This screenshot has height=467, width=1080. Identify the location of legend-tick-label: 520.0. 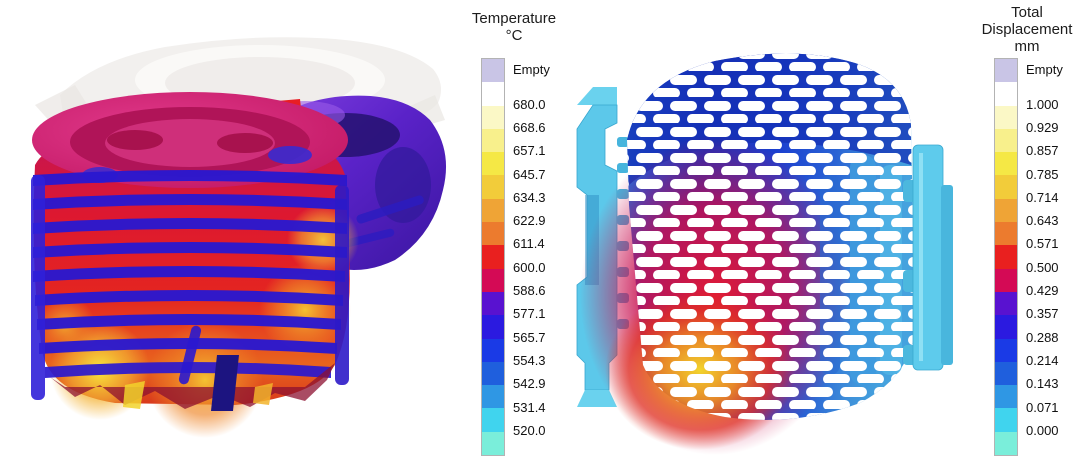
(529, 430).